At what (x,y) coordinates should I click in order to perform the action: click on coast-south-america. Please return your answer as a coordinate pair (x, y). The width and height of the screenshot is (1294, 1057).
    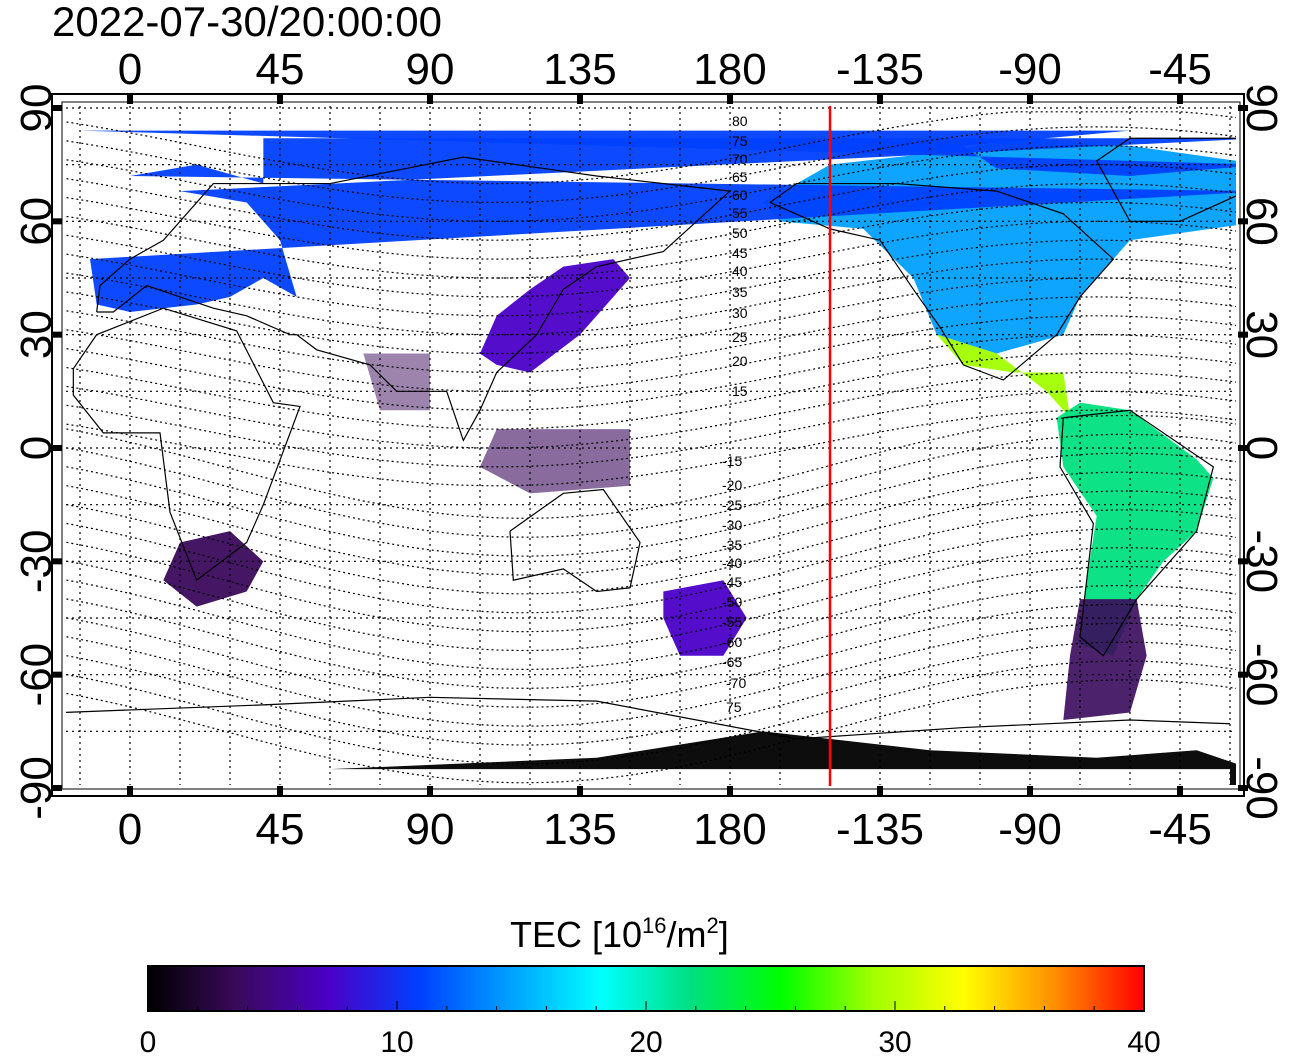
    Looking at the image, I should click on (1137, 533).